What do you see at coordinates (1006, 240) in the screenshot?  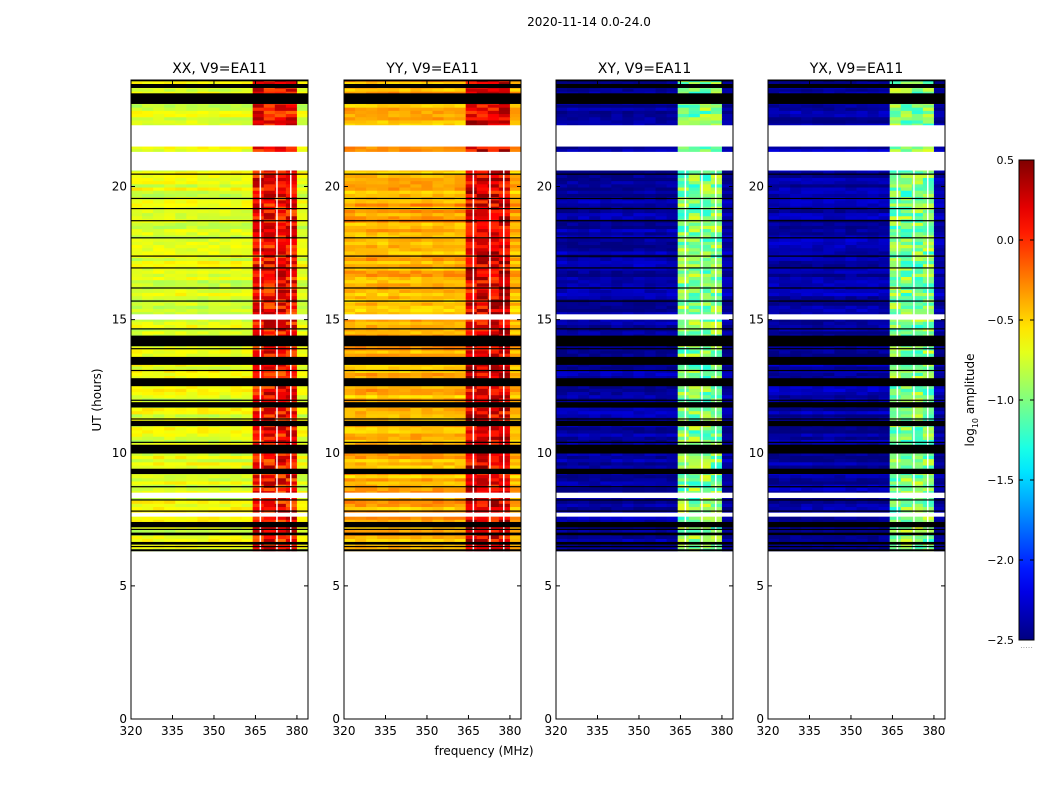 I see `colorbar-tick-label: 0.0` at bounding box center [1006, 240].